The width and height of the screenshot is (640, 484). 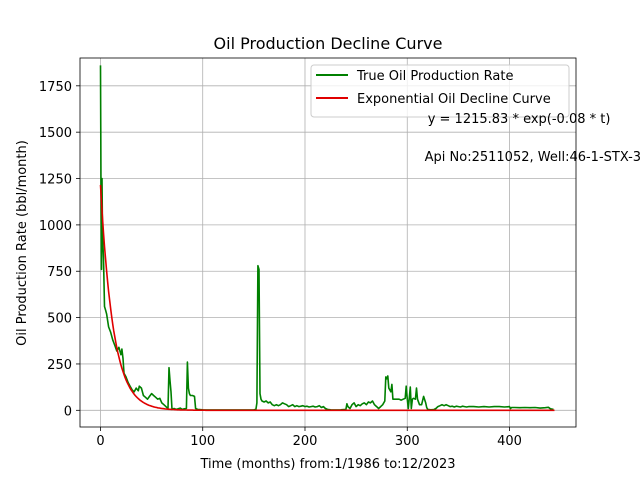 I want to click on chart-title: Oil Production Decline Curve, so click(x=328, y=43).